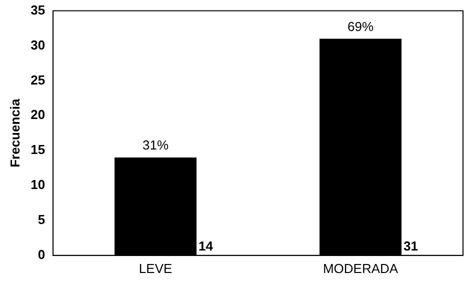 The width and height of the screenshot is (469, 287). What do you see at coordinates (155, 268) in the screenshot?
I see `x-tick-label: LEVE` at bounding box center [155, 268].